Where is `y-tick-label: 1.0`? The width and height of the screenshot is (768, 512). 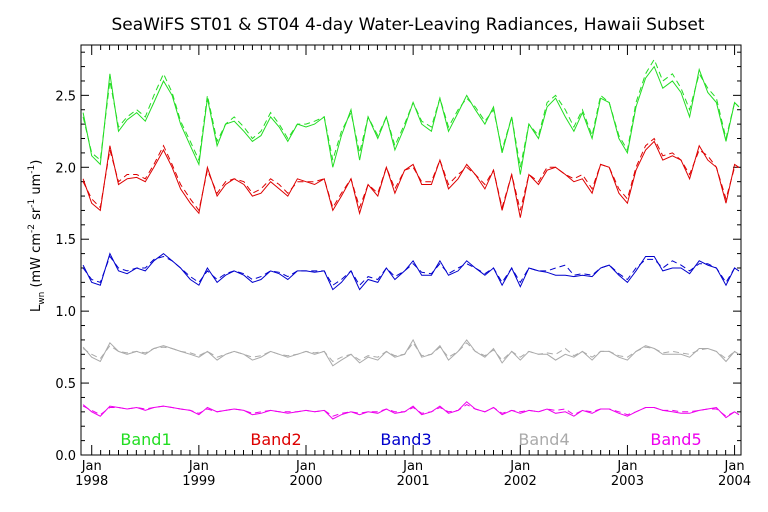 y-tick-label: 1.0 is located at coordinates (65, 312).